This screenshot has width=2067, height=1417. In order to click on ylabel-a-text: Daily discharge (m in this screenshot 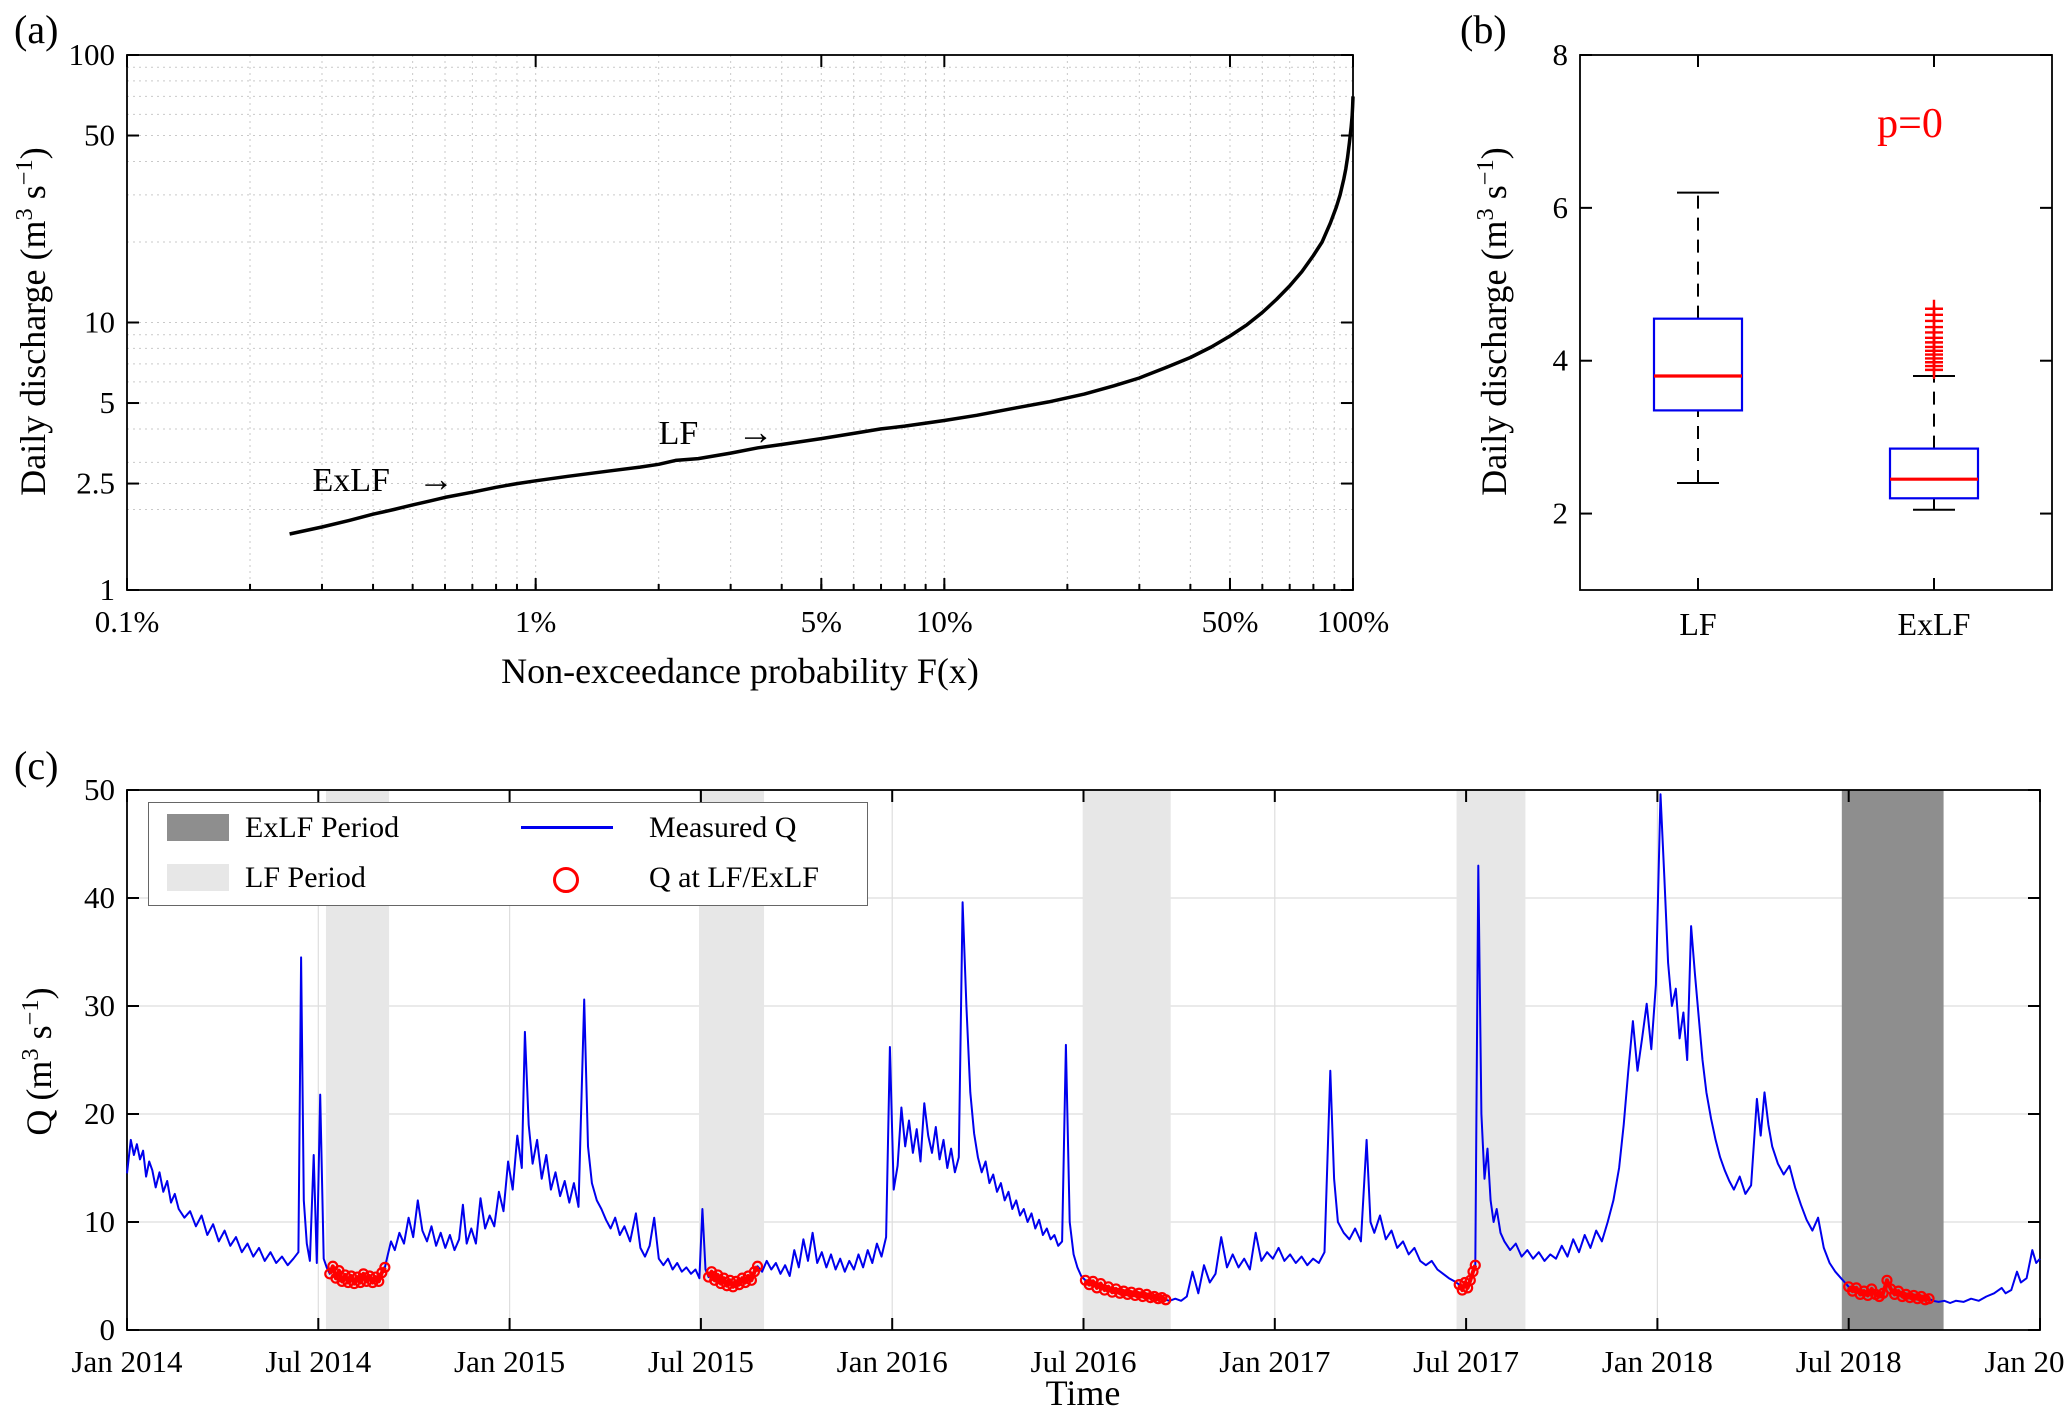, I will do `click(33, 358)`.